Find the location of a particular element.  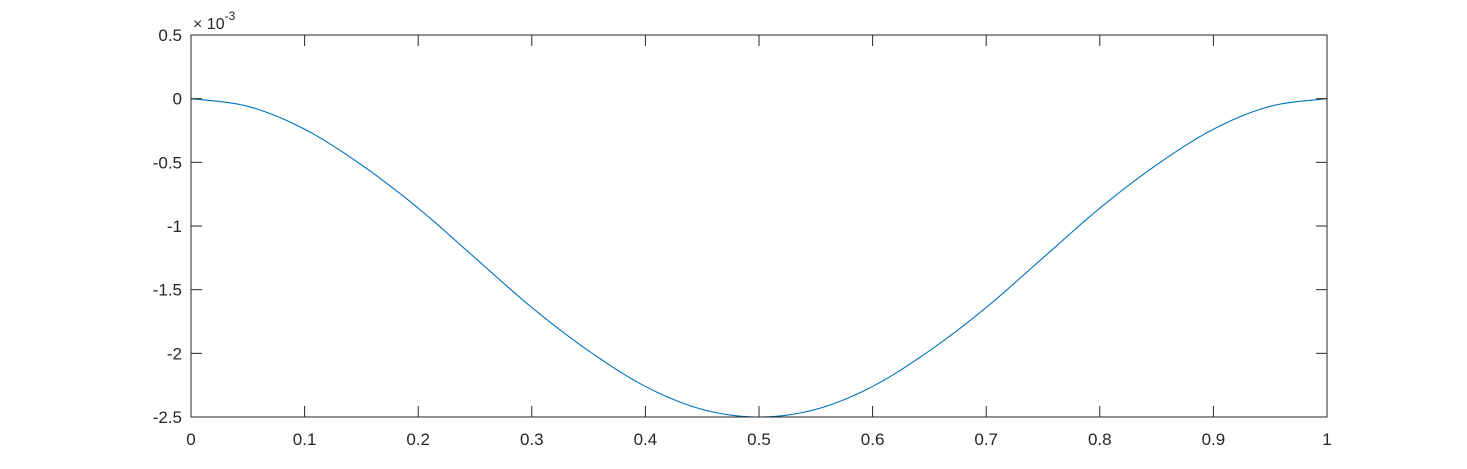

x-tick-label: 0.7 is located at coordinates (986, 439).